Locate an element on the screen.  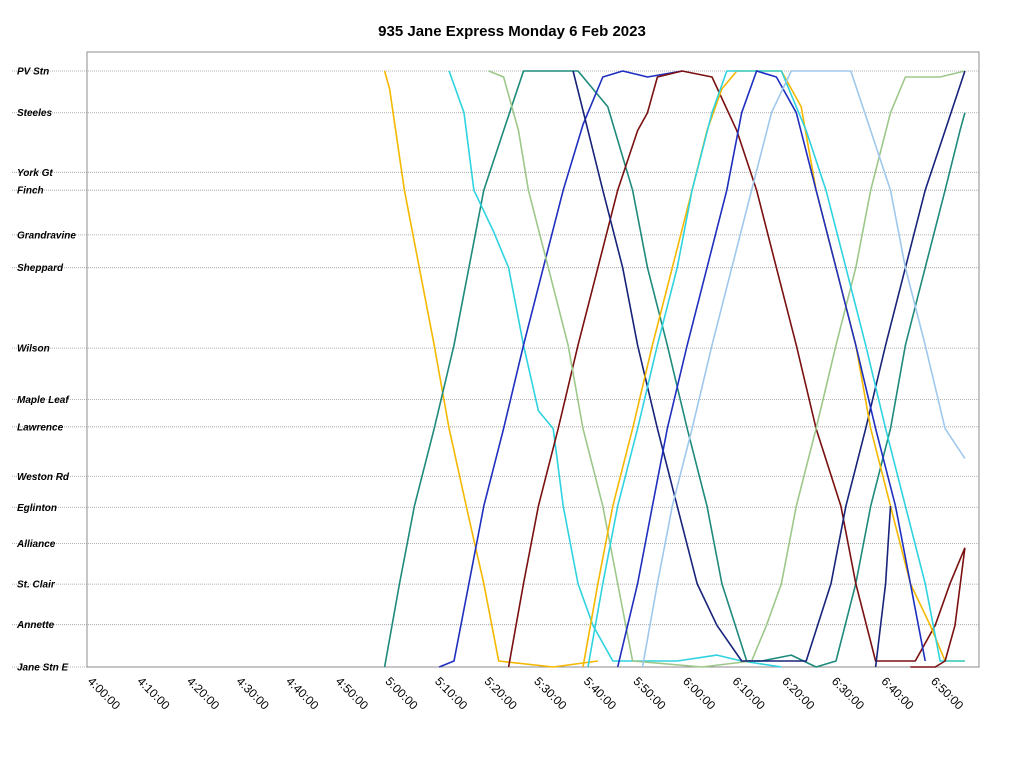
stop-label: Maple Leaf is located at coordinates (43, 400).